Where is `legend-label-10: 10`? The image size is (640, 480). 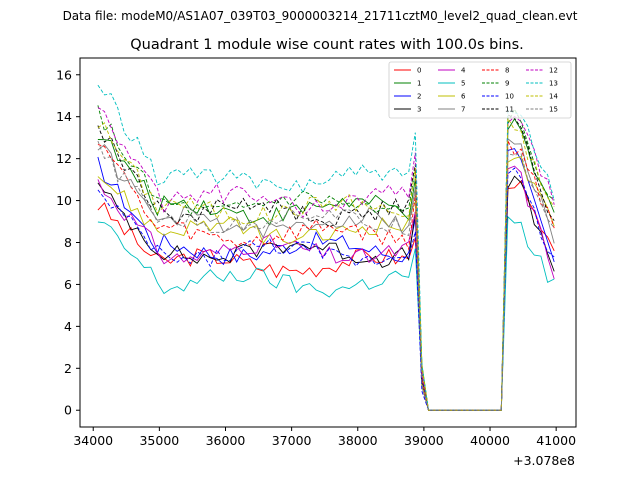 legend-label-10: 10 is located at coordinates (509, 97).